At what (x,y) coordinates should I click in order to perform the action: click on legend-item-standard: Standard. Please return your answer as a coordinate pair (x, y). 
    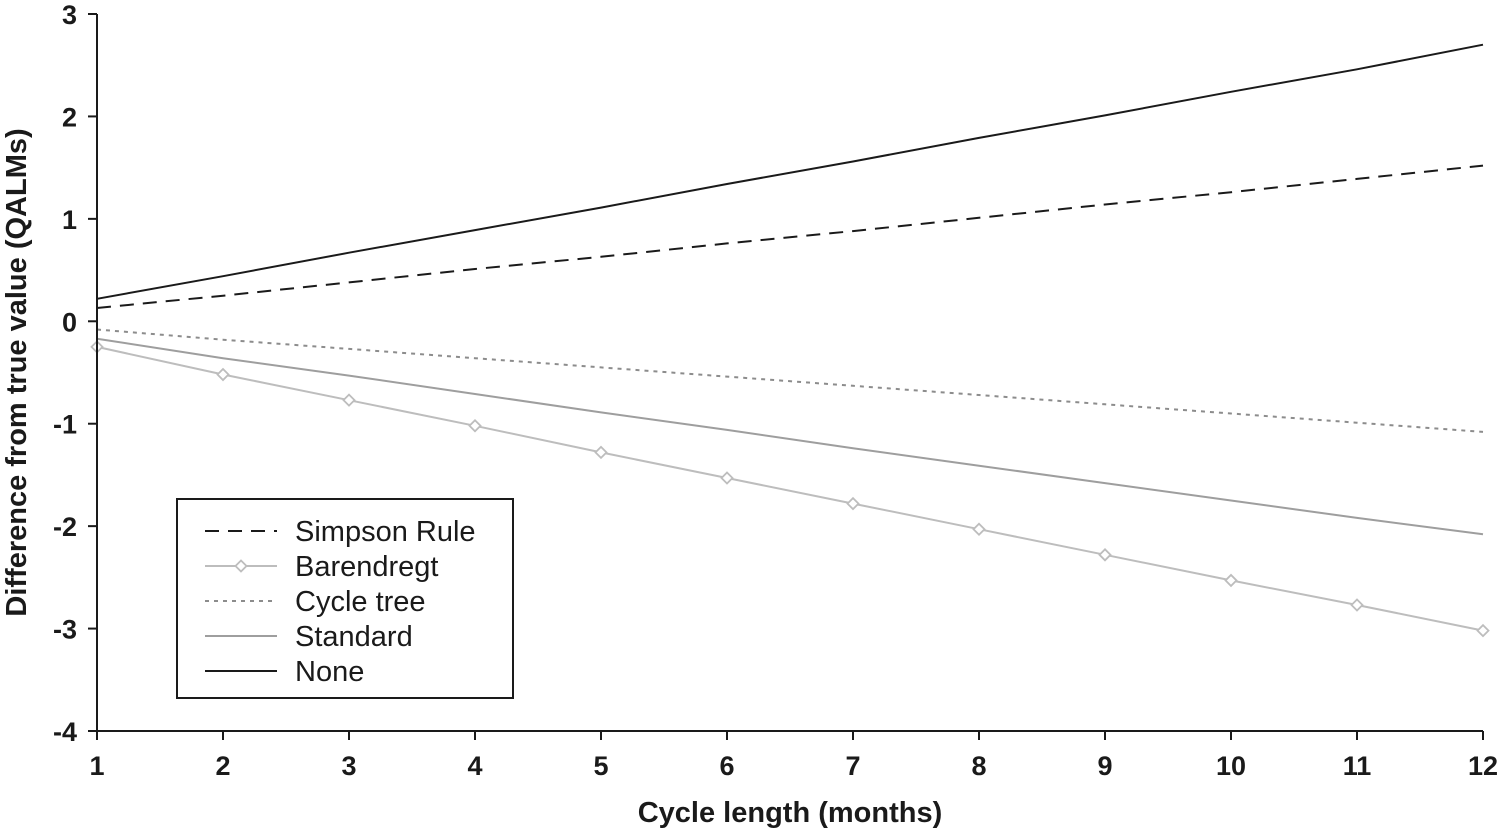
    Looking at the image, I should click on (309, 637).